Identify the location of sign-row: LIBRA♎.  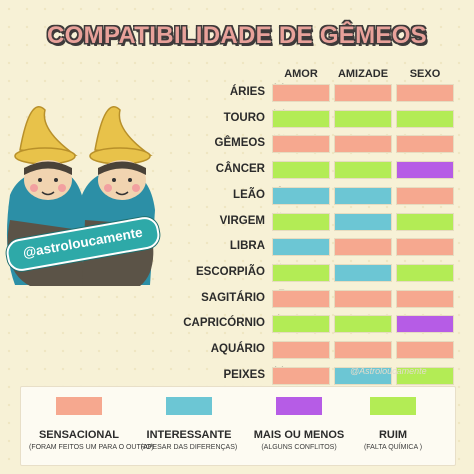
(237, 246).